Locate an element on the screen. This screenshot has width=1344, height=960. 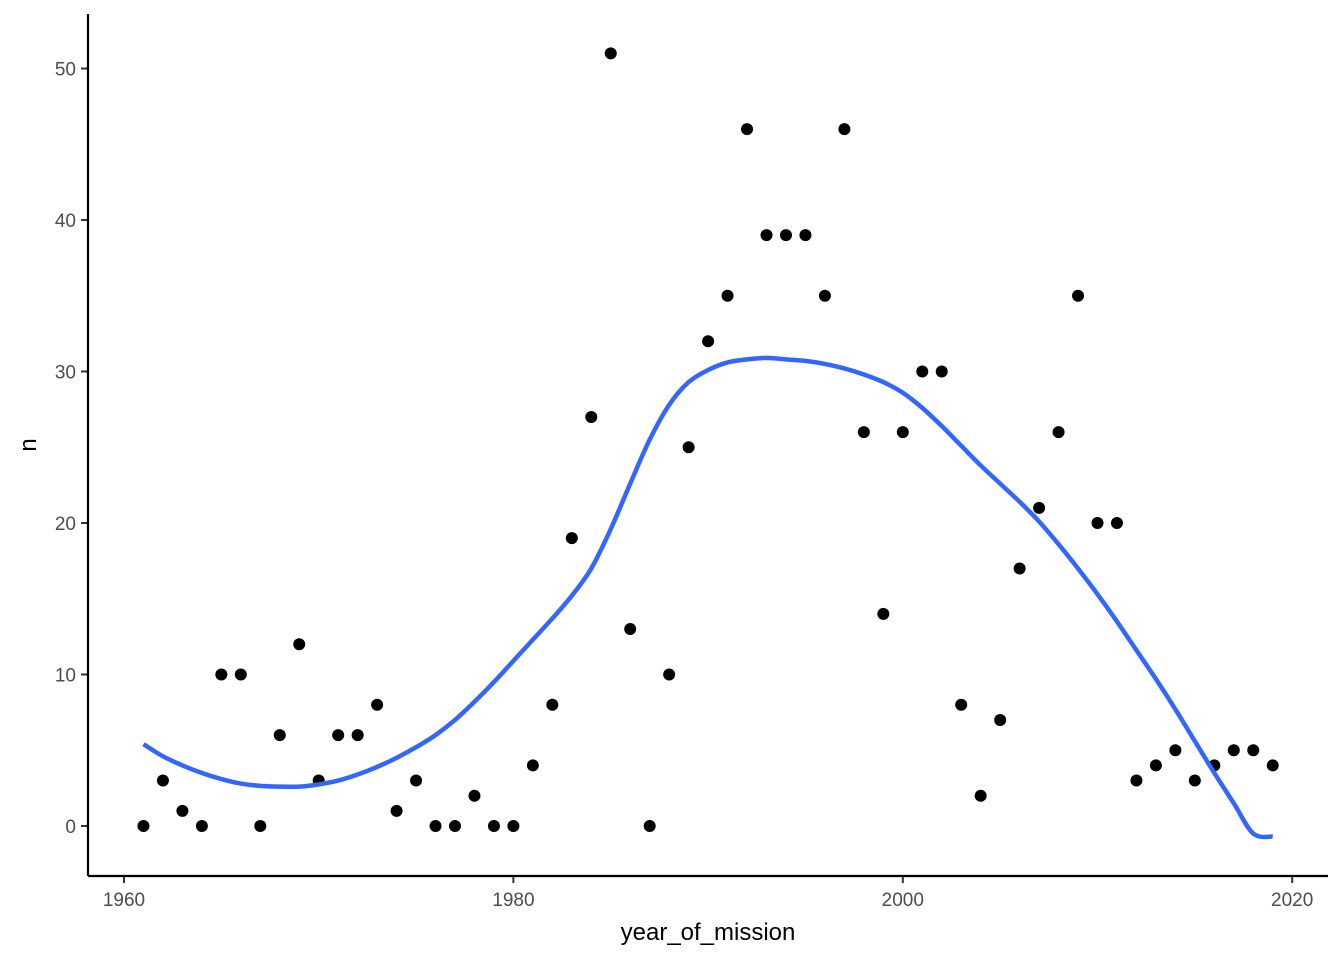
x-tick-label: 2020 is located at coordinates (1292, 900).